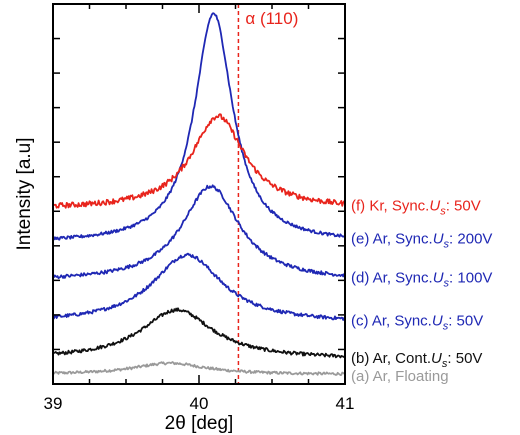  What do you see at coordinates (199, 403) in the screenshot?
I see `x-tick-label: 40` at bounding box center [199, 403].